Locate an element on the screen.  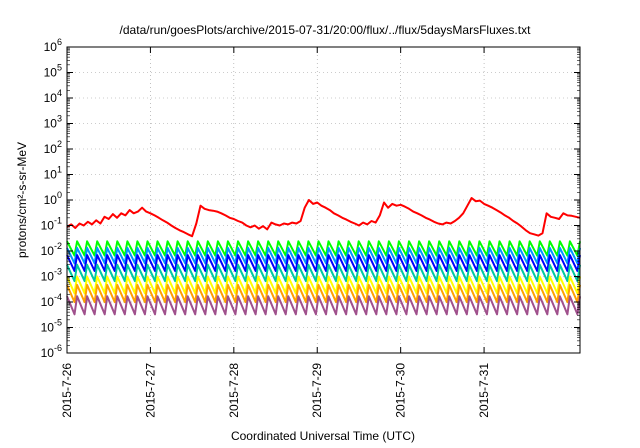
y-tick-label: 10⁵ is located at coordinates (53, 71).